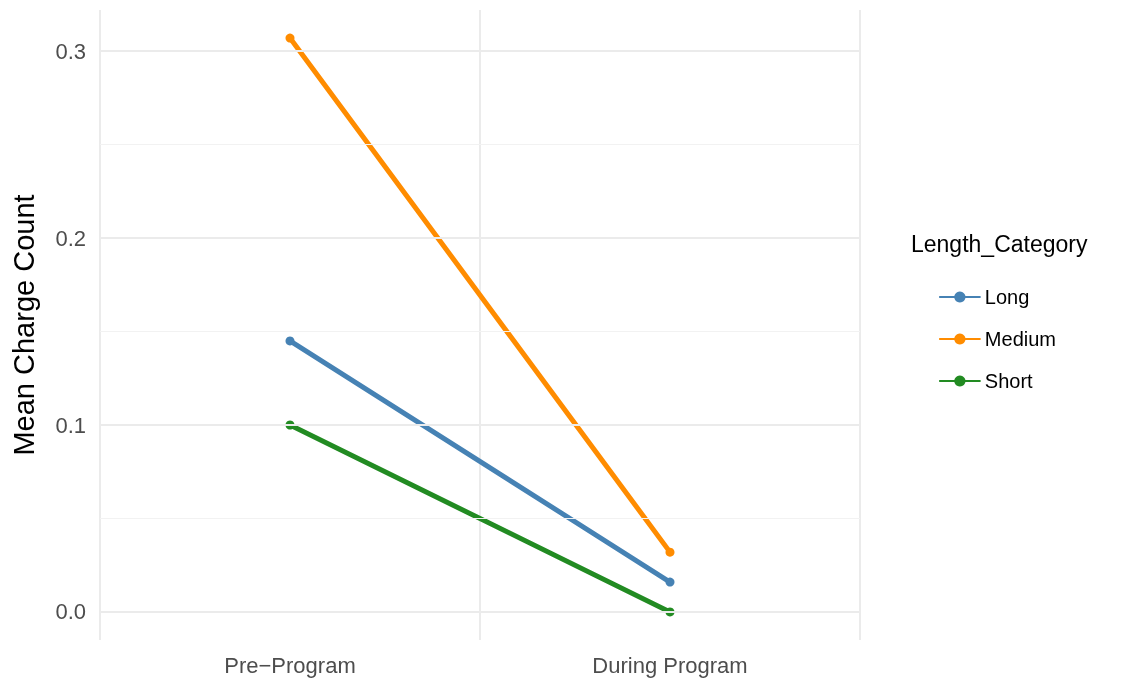  What do you see at coordinates (70, 425) in the screenshot?
I see `y-tick-label: 0.1` at bounding box center [70, 425].